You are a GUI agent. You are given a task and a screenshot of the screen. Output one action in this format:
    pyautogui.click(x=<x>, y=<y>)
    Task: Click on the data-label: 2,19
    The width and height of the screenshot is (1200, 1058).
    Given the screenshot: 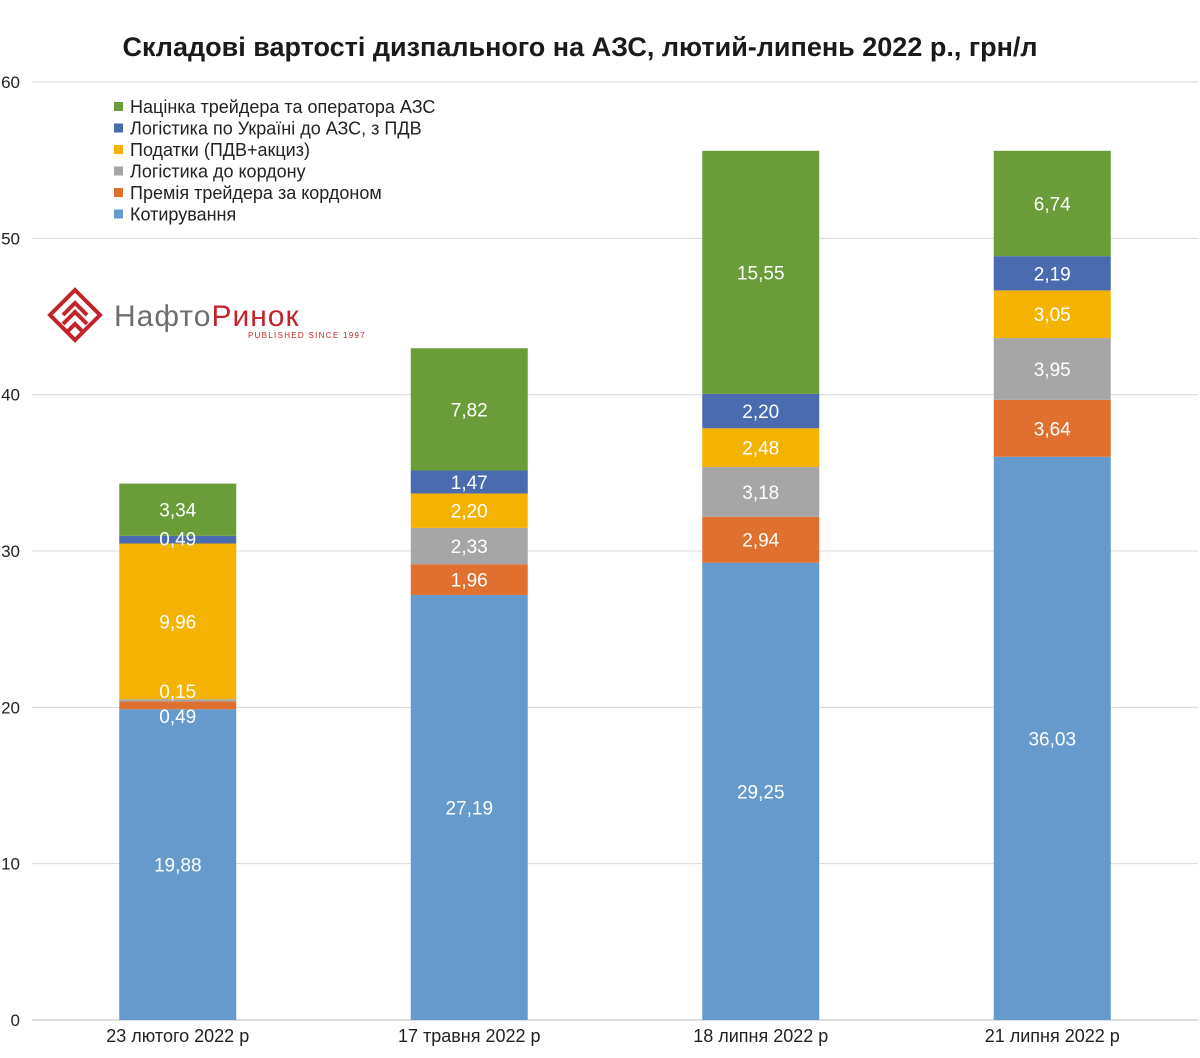 What is the action you would take?
    pyautogui.click(x=1052, y=274)
    